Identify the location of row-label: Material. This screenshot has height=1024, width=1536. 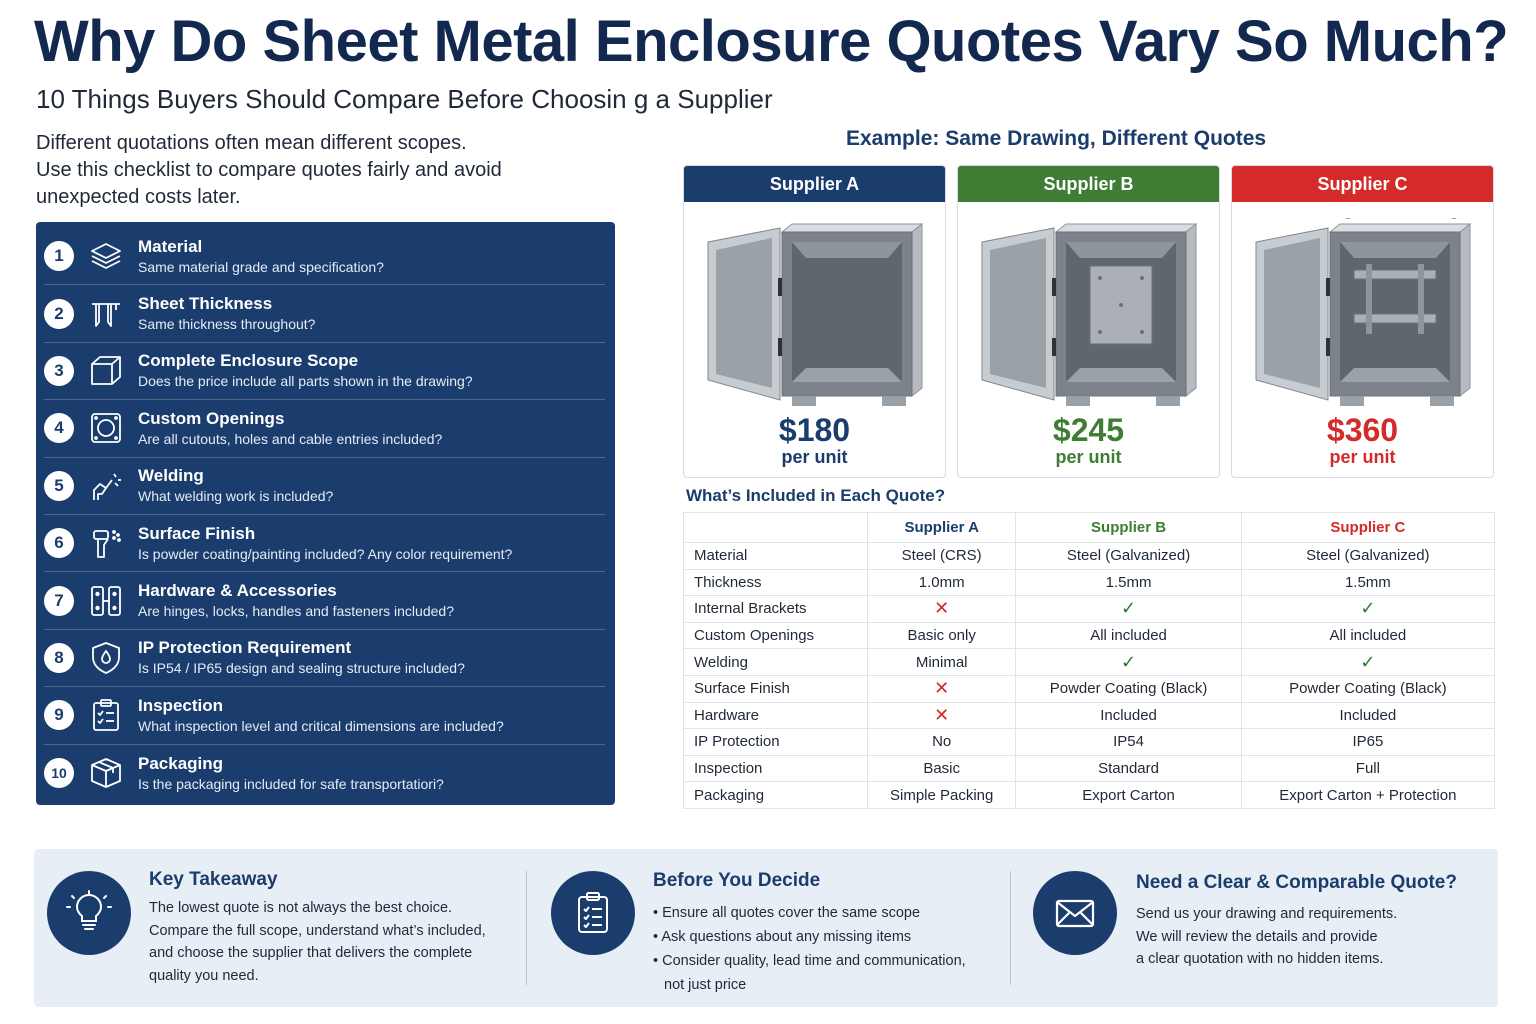
(775, 556).